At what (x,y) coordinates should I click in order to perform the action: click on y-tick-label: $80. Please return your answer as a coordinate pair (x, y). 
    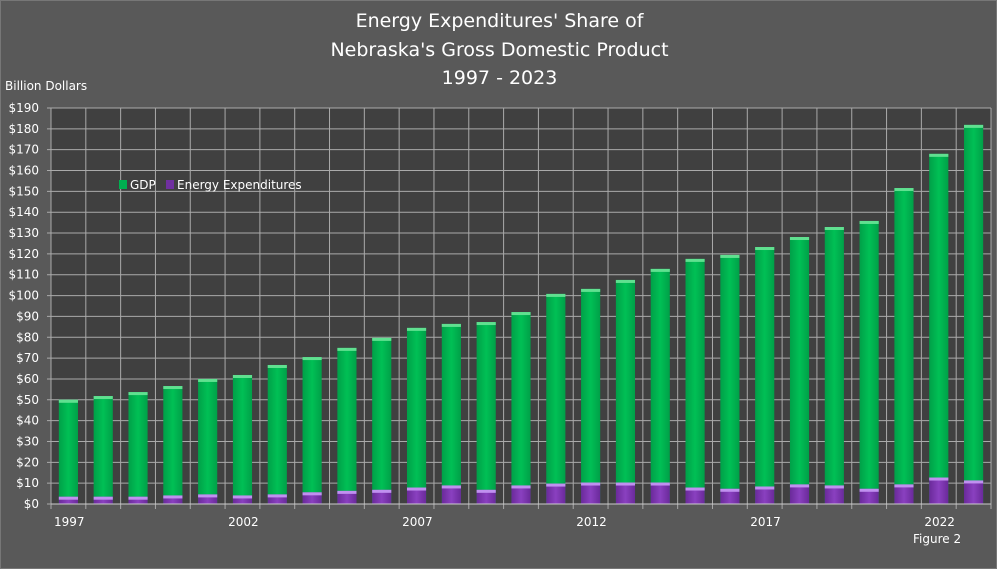
    Looking at the image, I should click on (27, 337).